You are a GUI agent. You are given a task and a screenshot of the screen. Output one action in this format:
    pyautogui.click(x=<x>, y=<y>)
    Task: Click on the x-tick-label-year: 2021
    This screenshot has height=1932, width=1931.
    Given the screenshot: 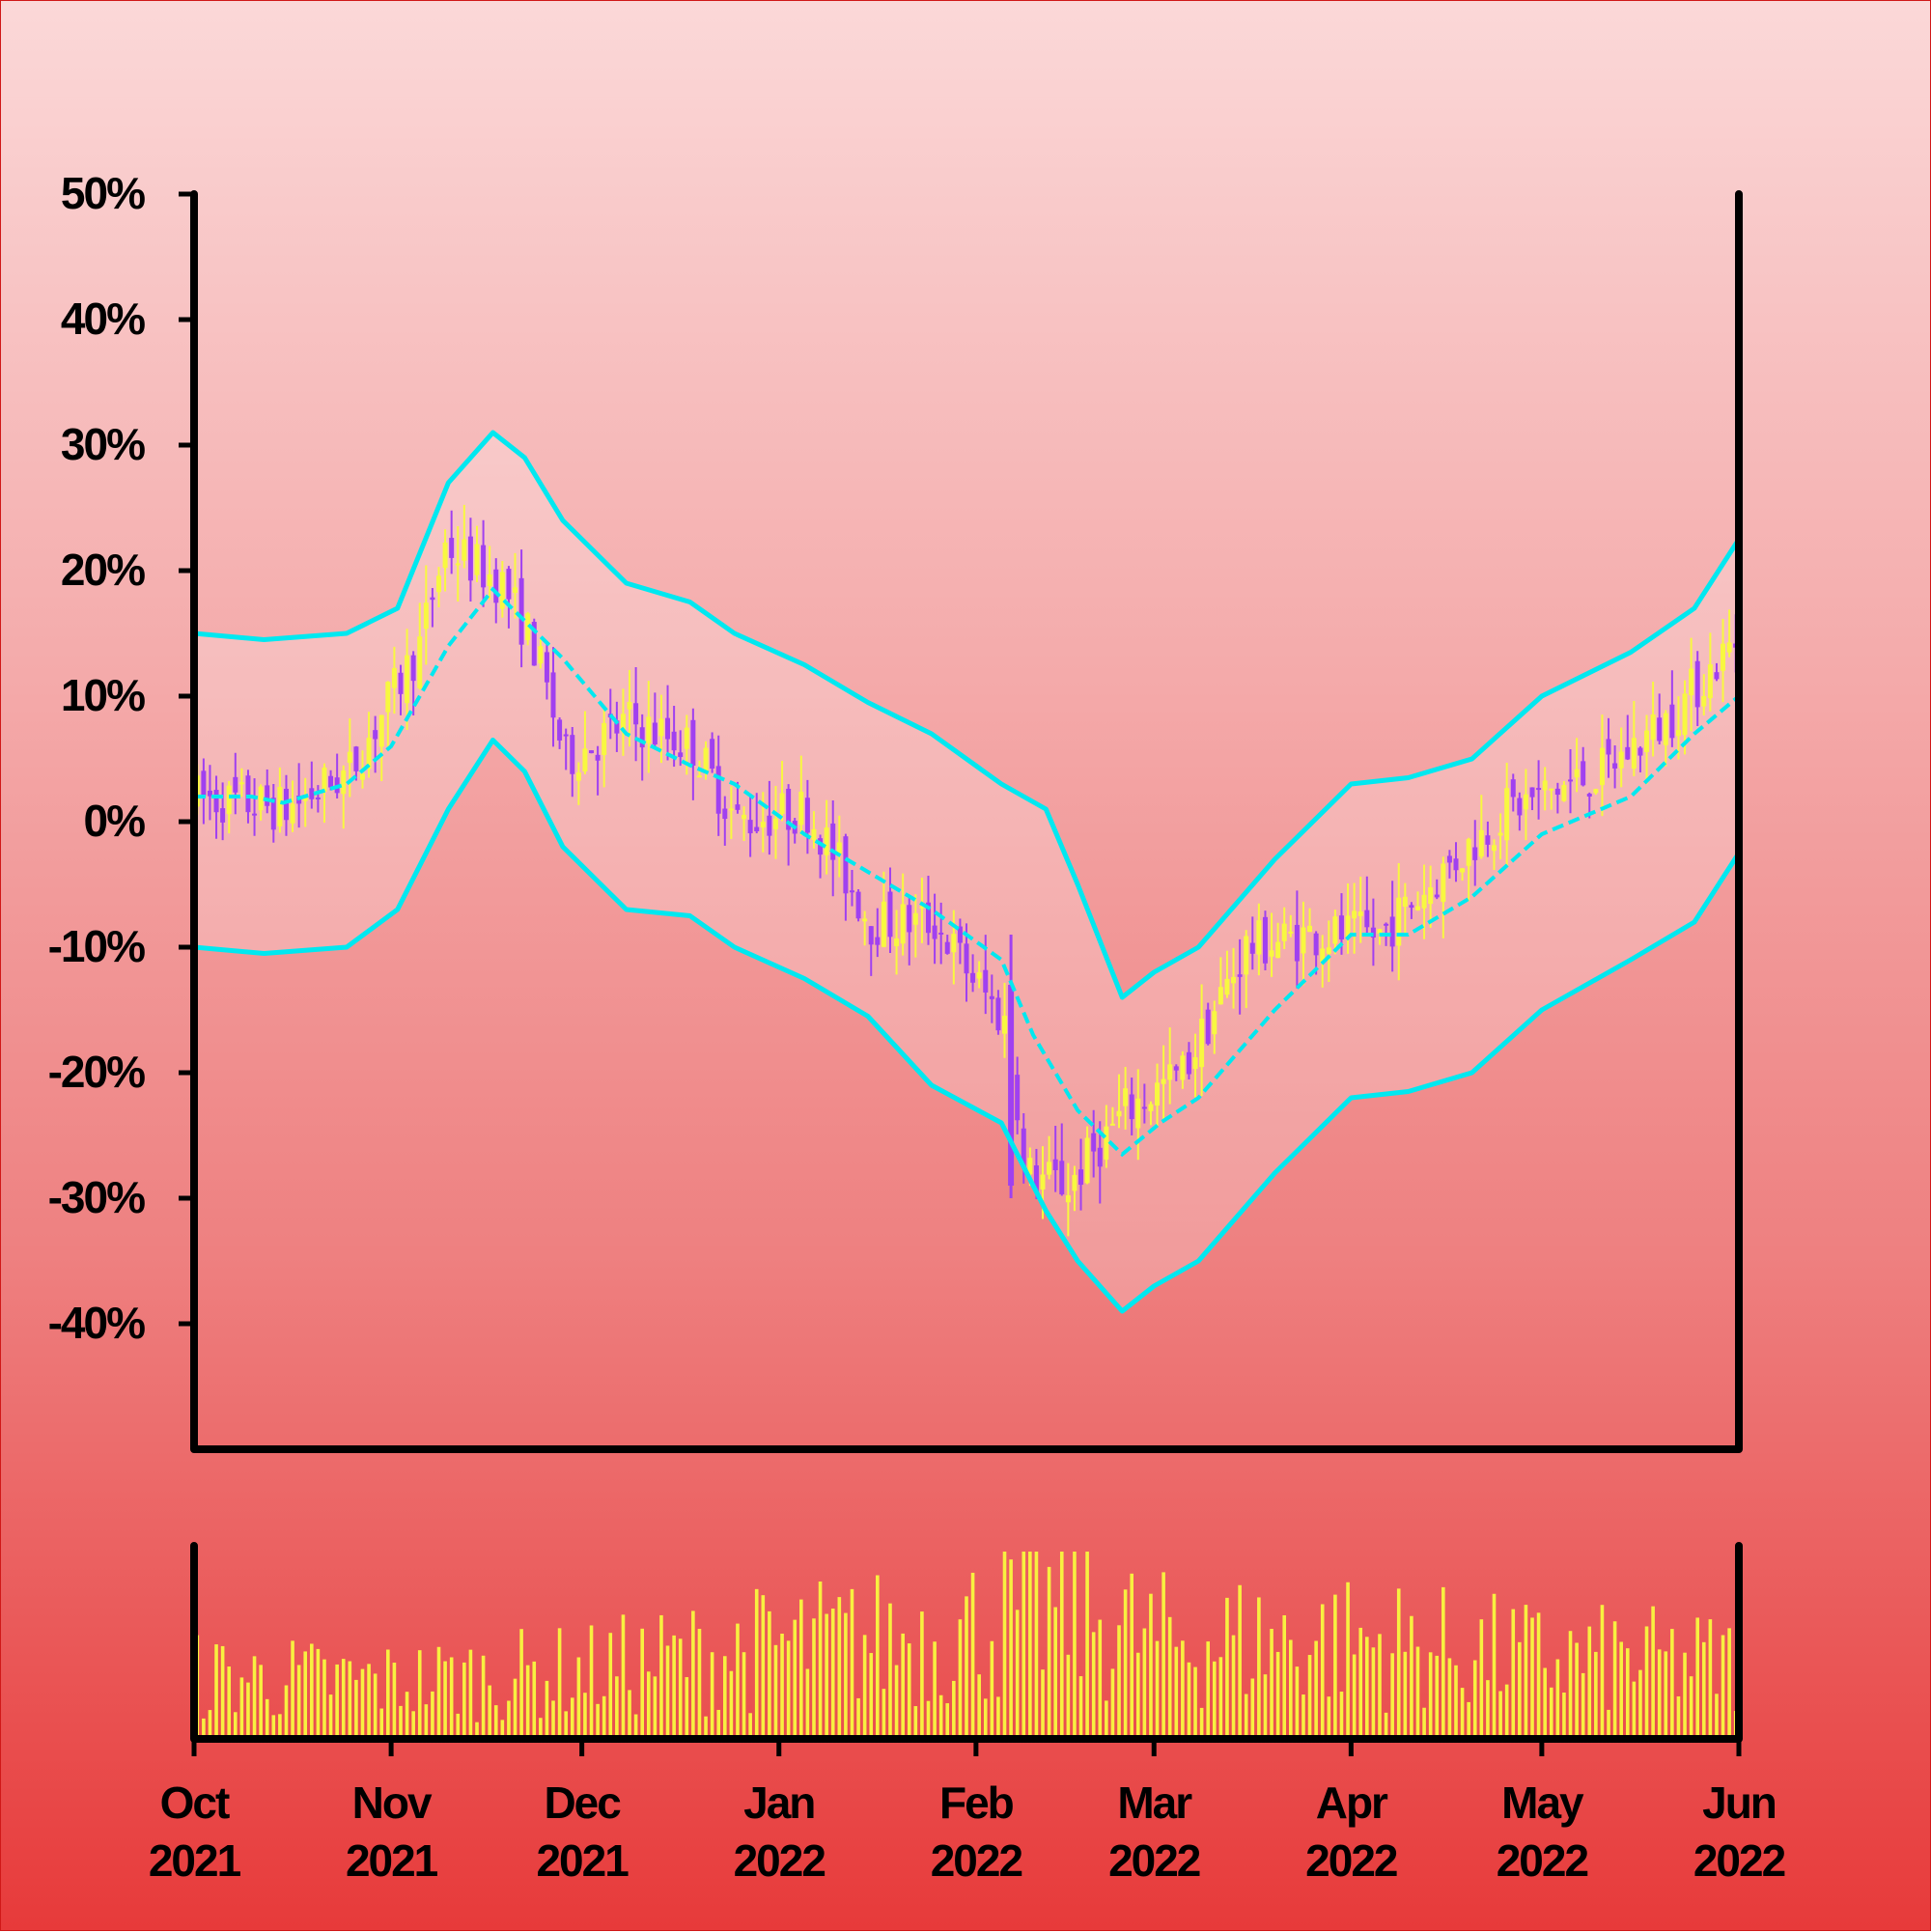 What is the action you would take?
    pyautogui.click(x=195, y=1861)
    